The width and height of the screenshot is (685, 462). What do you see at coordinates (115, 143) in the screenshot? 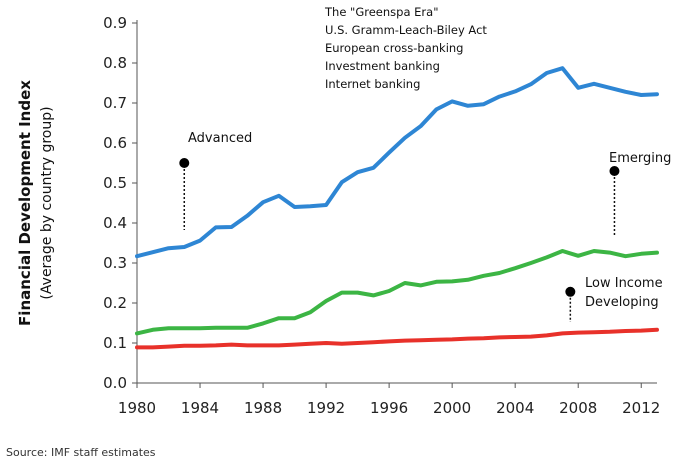
I see `y-tick-label: 0.6` at bounding box center [115, 143].